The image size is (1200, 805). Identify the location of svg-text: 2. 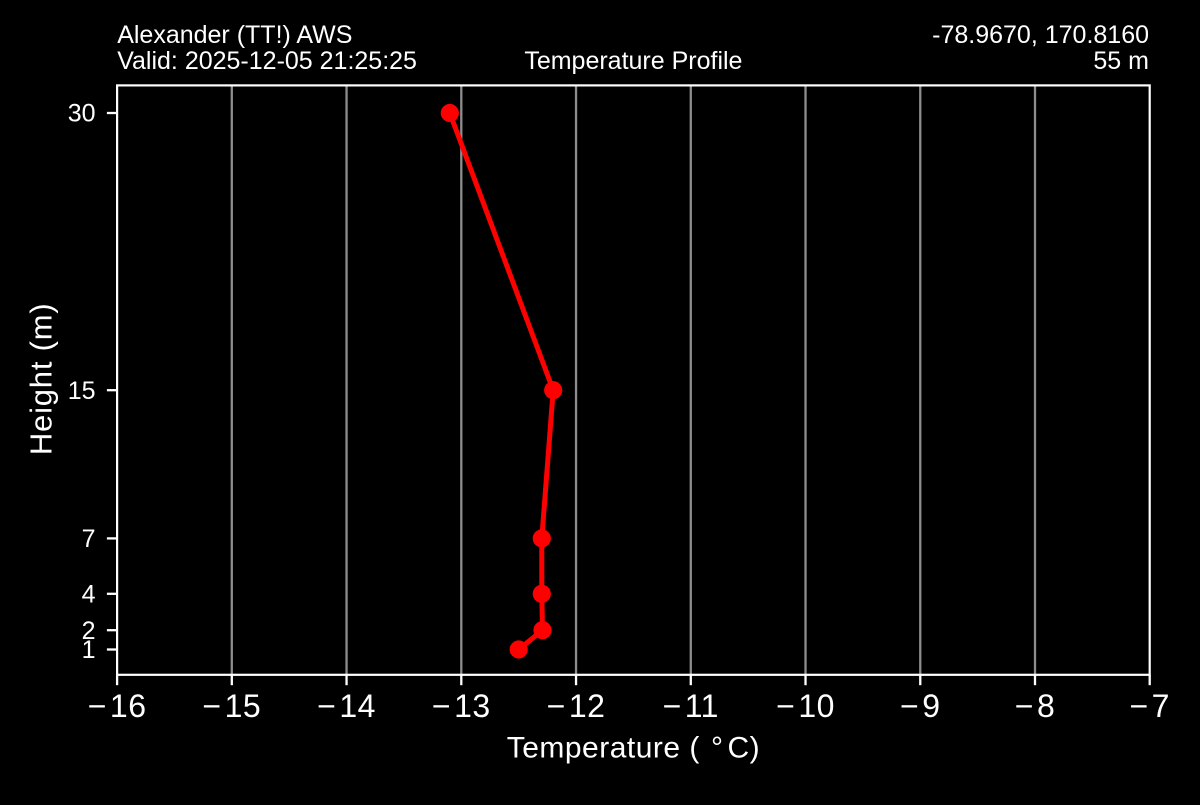
(89, 631).